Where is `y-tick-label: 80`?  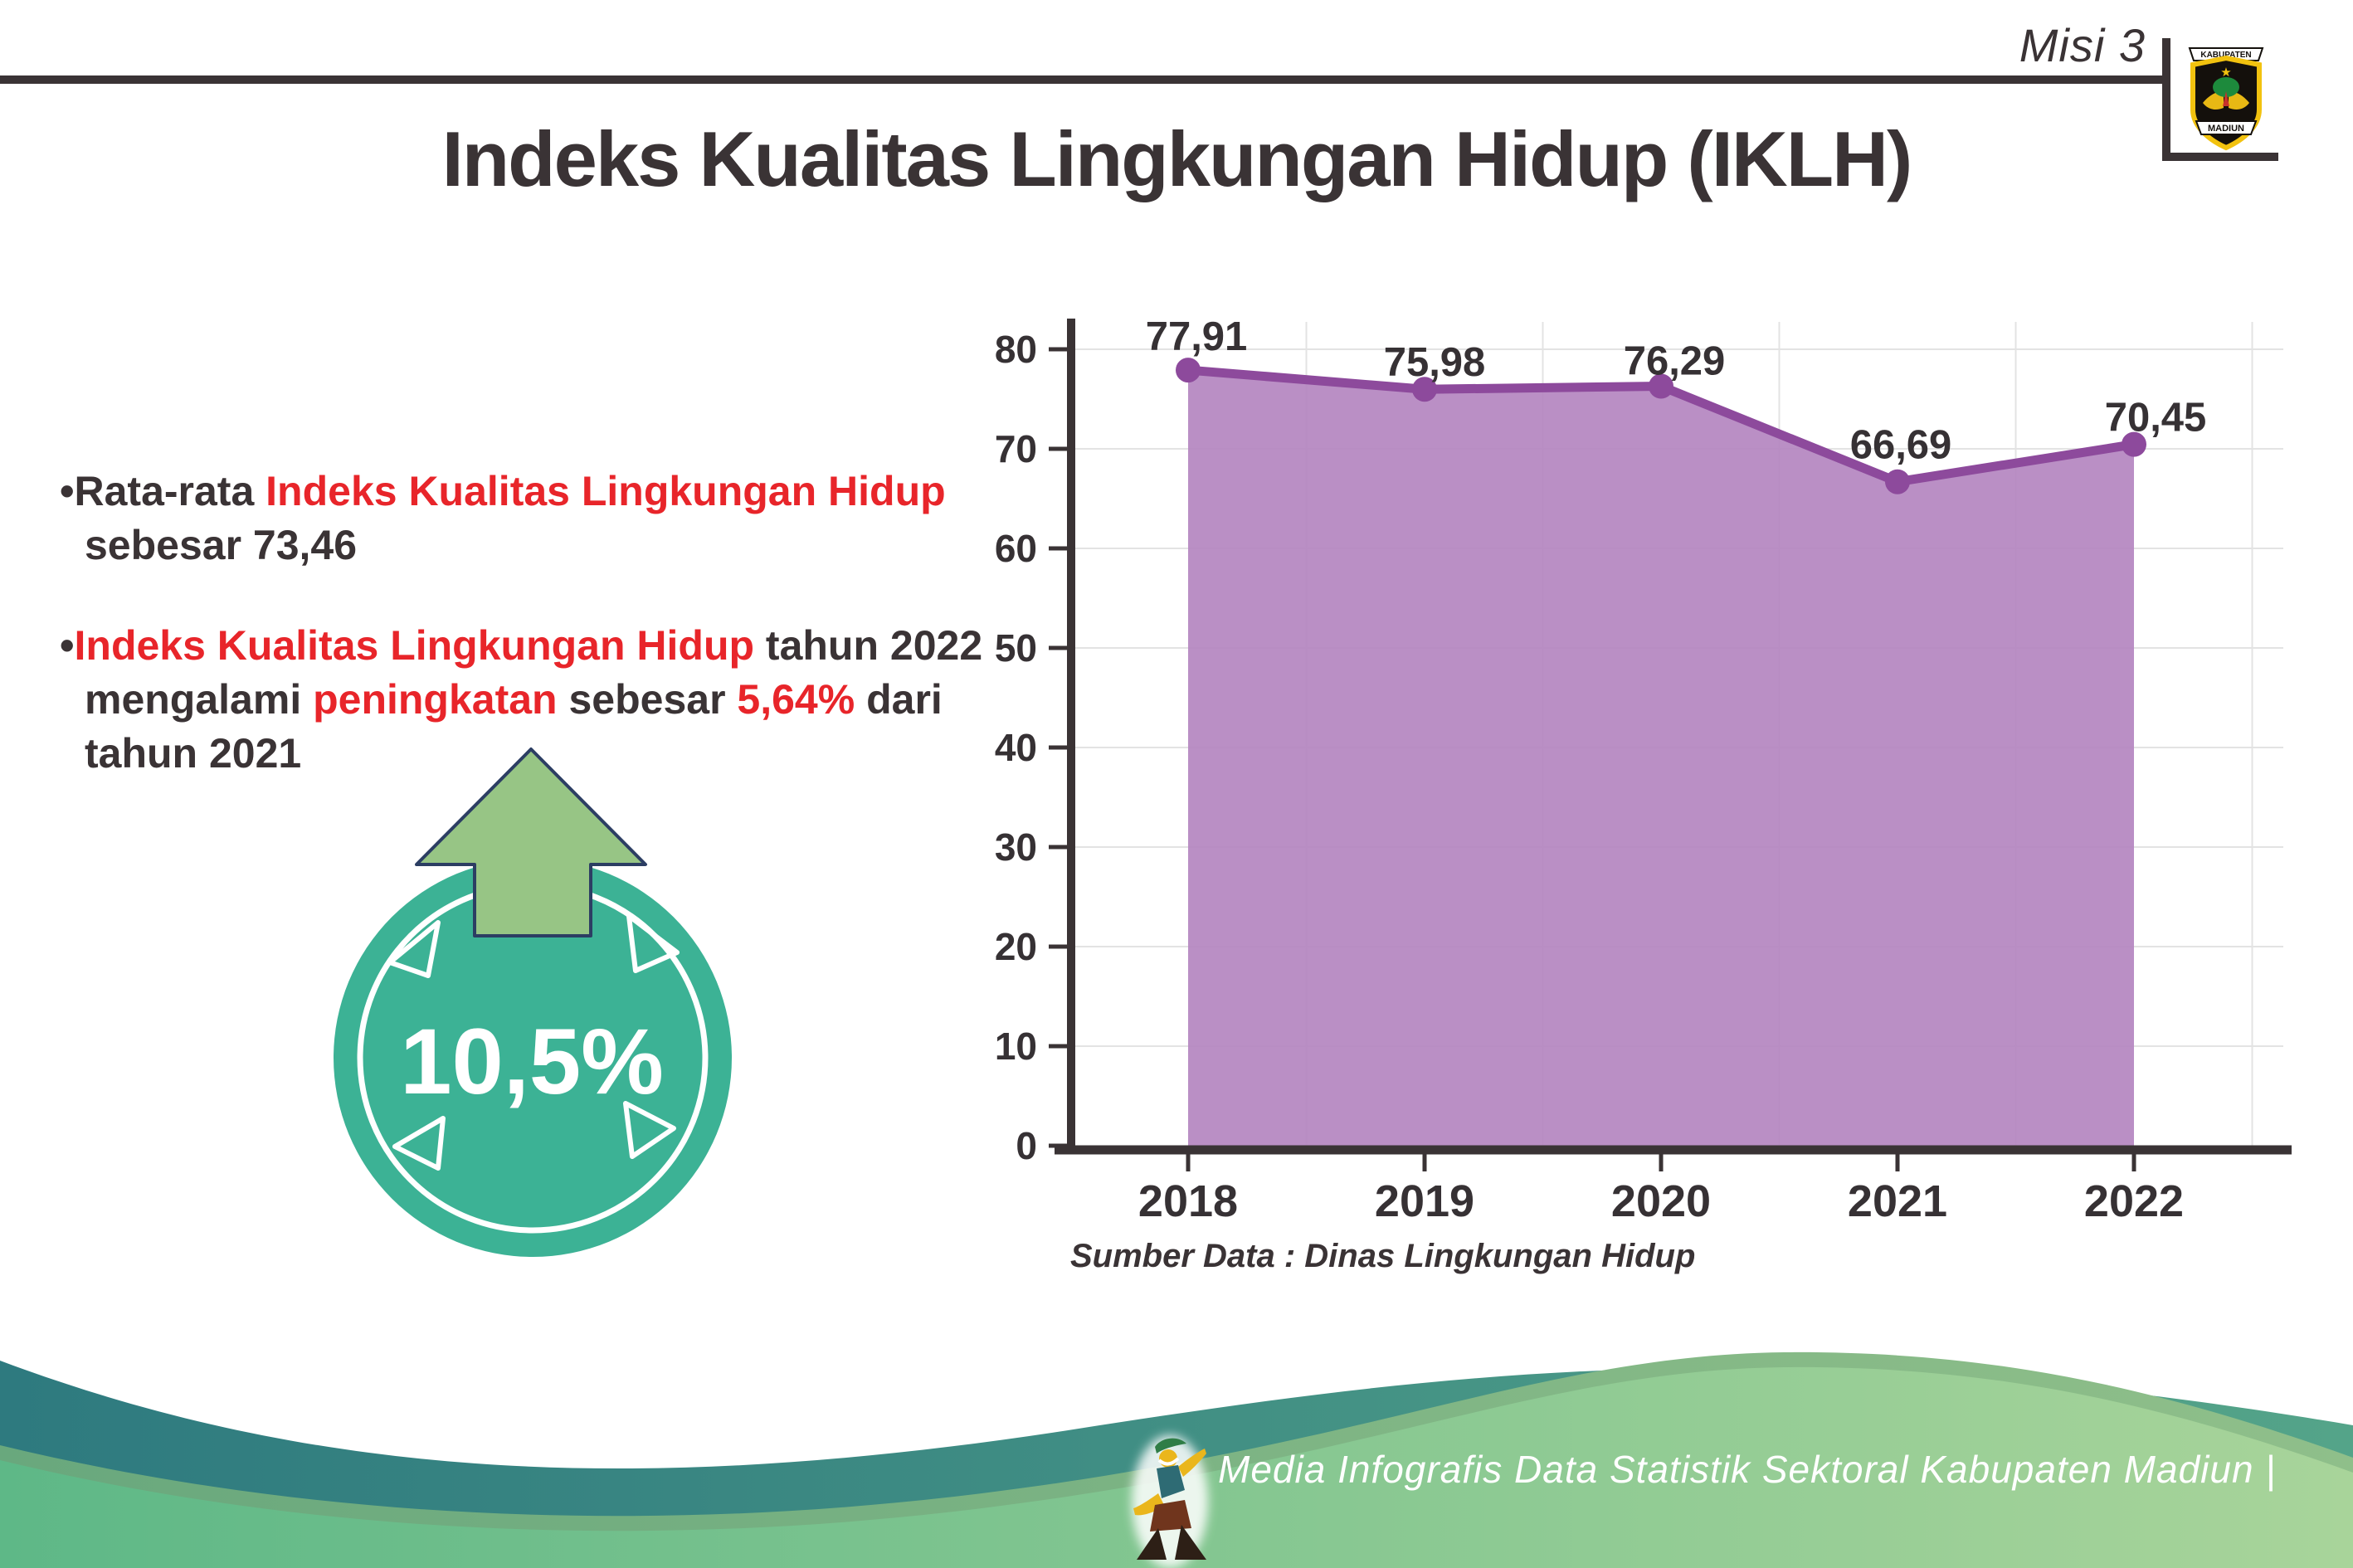
y-tick-label: 80 is located at coordinates (1016, 349).